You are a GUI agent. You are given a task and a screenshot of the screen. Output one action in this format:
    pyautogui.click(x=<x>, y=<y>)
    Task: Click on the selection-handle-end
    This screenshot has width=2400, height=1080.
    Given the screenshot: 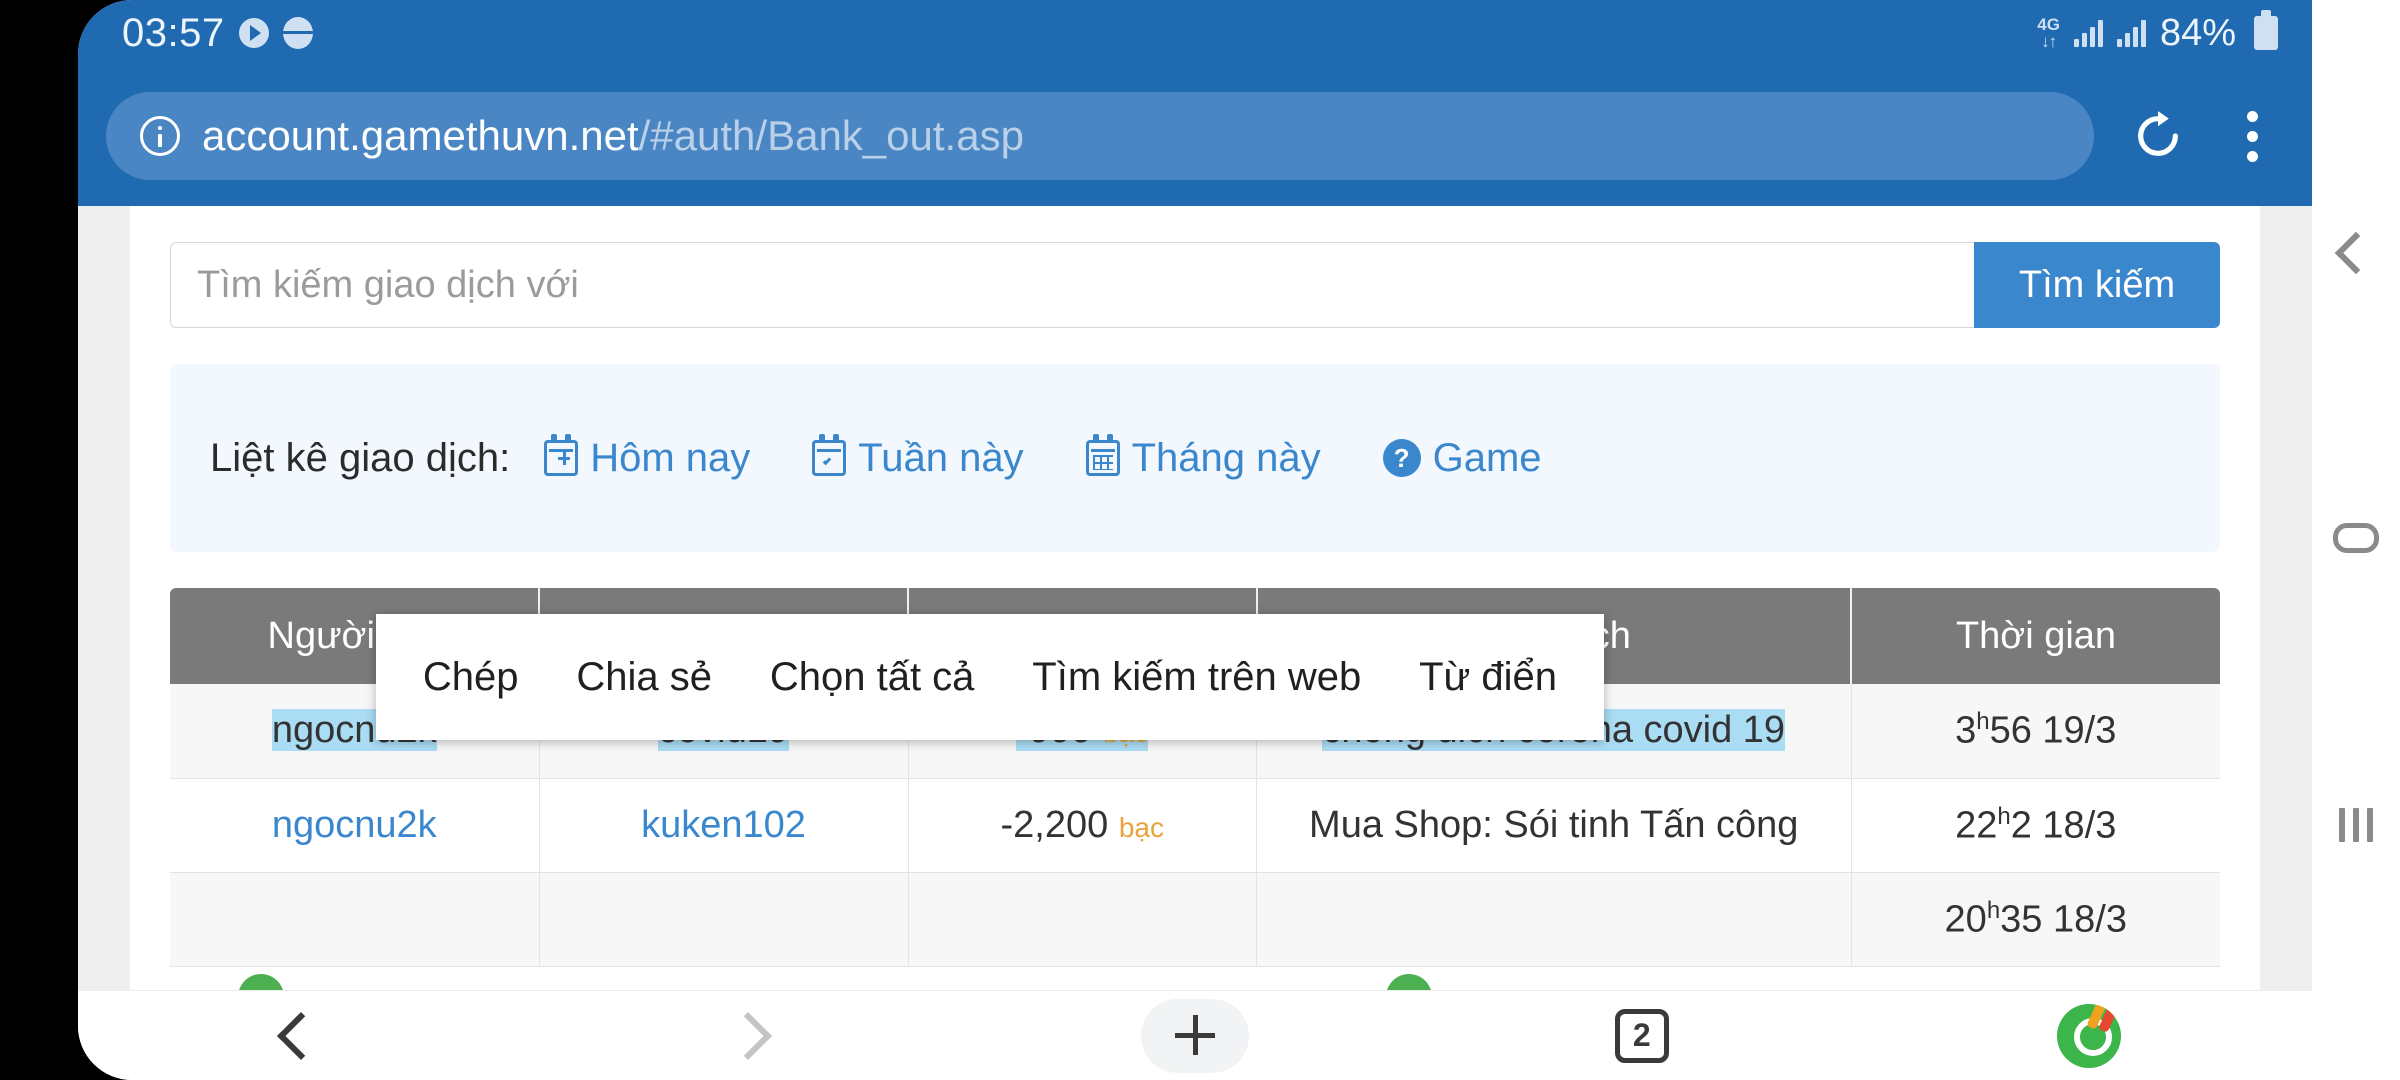 What is the action you would take?
    pyautogui.click(x=1409, y=982)
    